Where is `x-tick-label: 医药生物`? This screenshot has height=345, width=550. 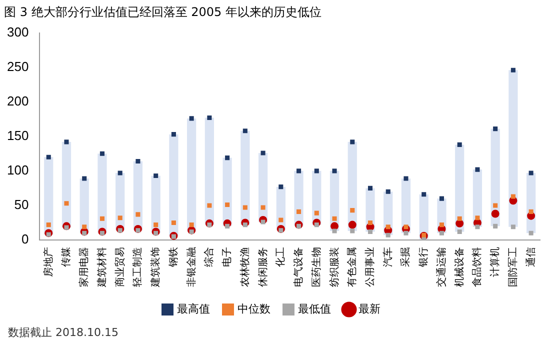 x-tick-label: 医药生物 is located at coordinates (316, 267).